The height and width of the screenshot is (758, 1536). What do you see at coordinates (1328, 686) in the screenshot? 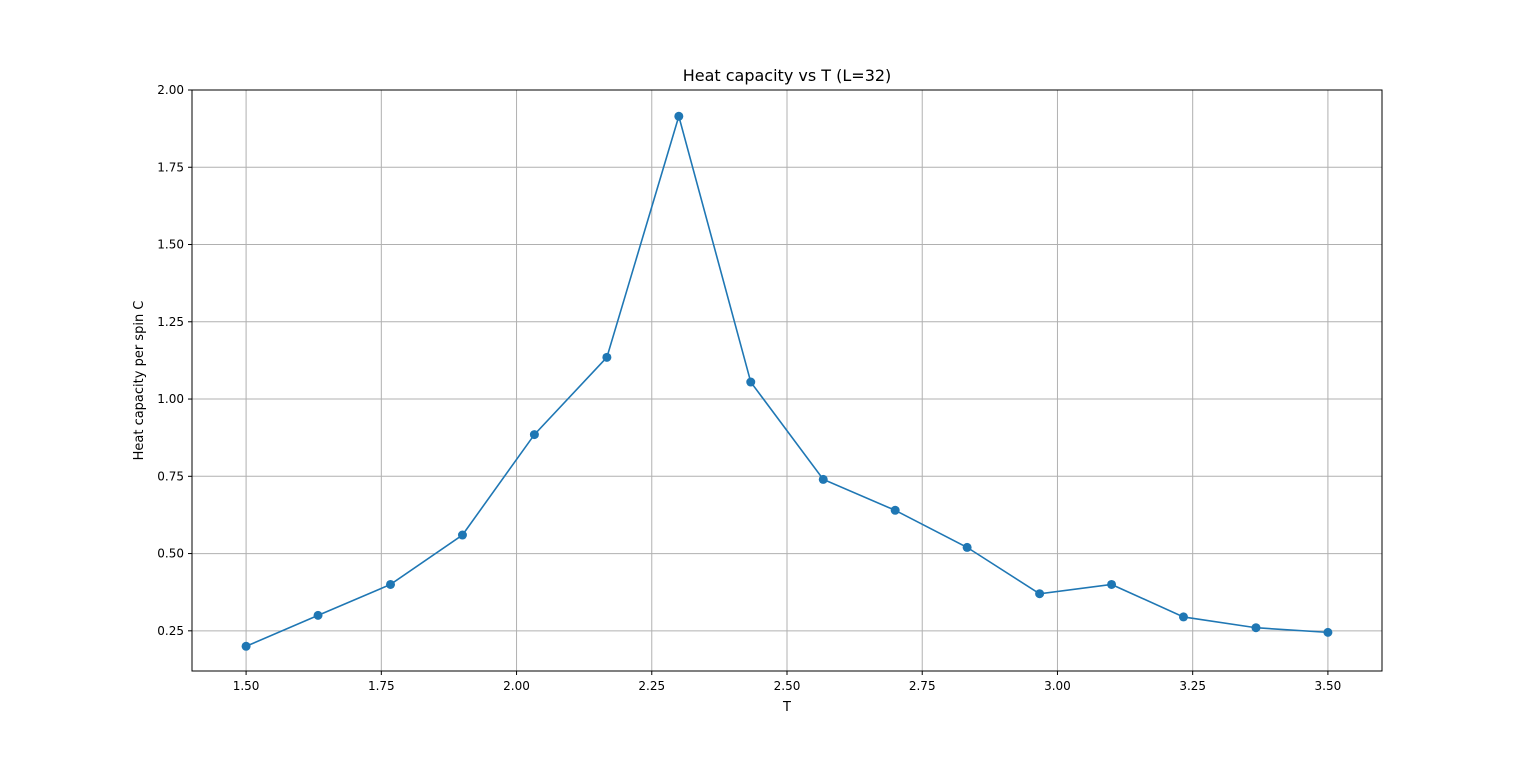
I see `x-tick-label: 3.50` at bounding box center [1328, 686].